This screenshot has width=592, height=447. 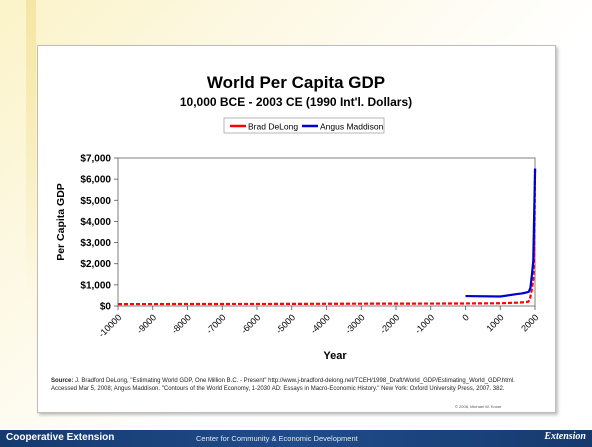 What do you see at coordinates (501, 233) in the screenshot?
I see `series-line-maddison` at bounding box center [501, 233].